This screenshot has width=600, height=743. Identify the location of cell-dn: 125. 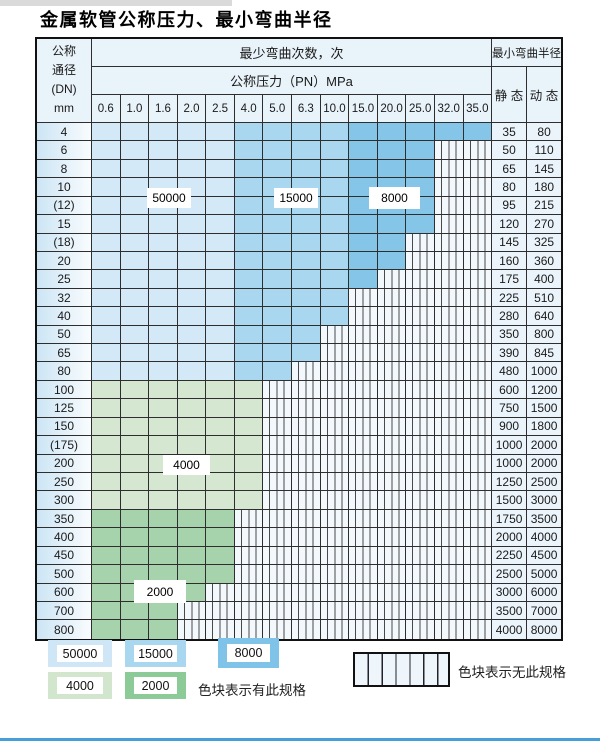
(64, 408).